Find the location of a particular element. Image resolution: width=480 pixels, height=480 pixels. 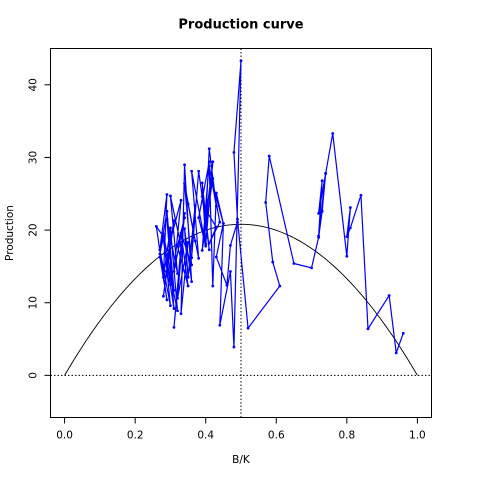

y-axis: 0 10 20 30 40 is located at coordinates (39, 228).